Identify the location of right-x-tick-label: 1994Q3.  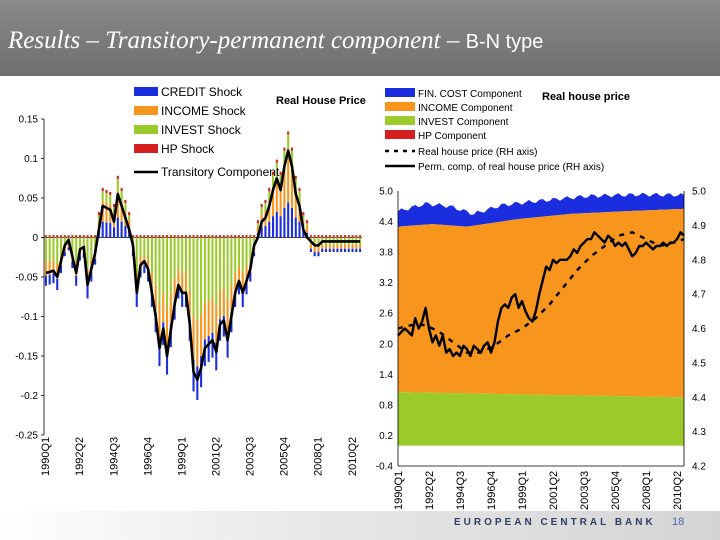
(461, 490).